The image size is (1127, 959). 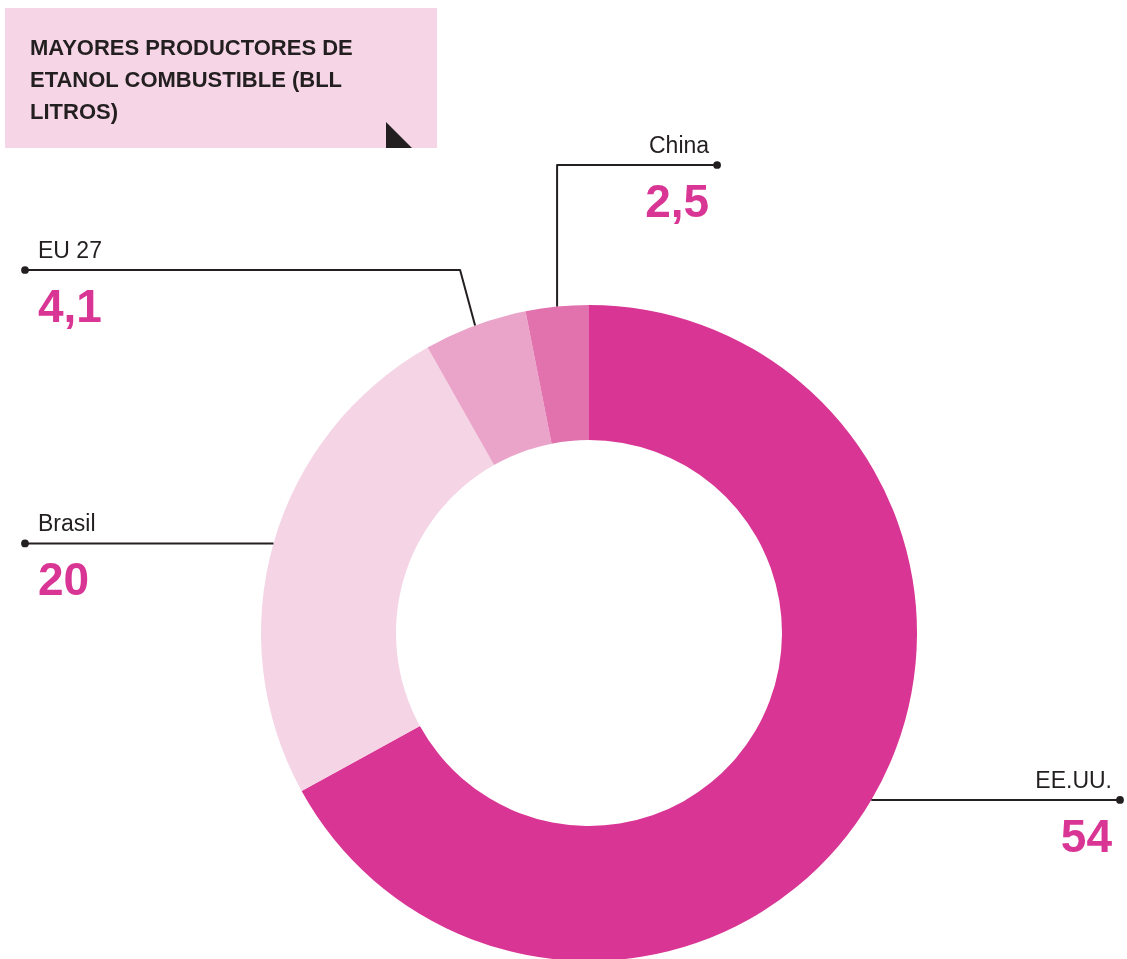 I want to click on data-label: 54, so click(x=1086, y=835).